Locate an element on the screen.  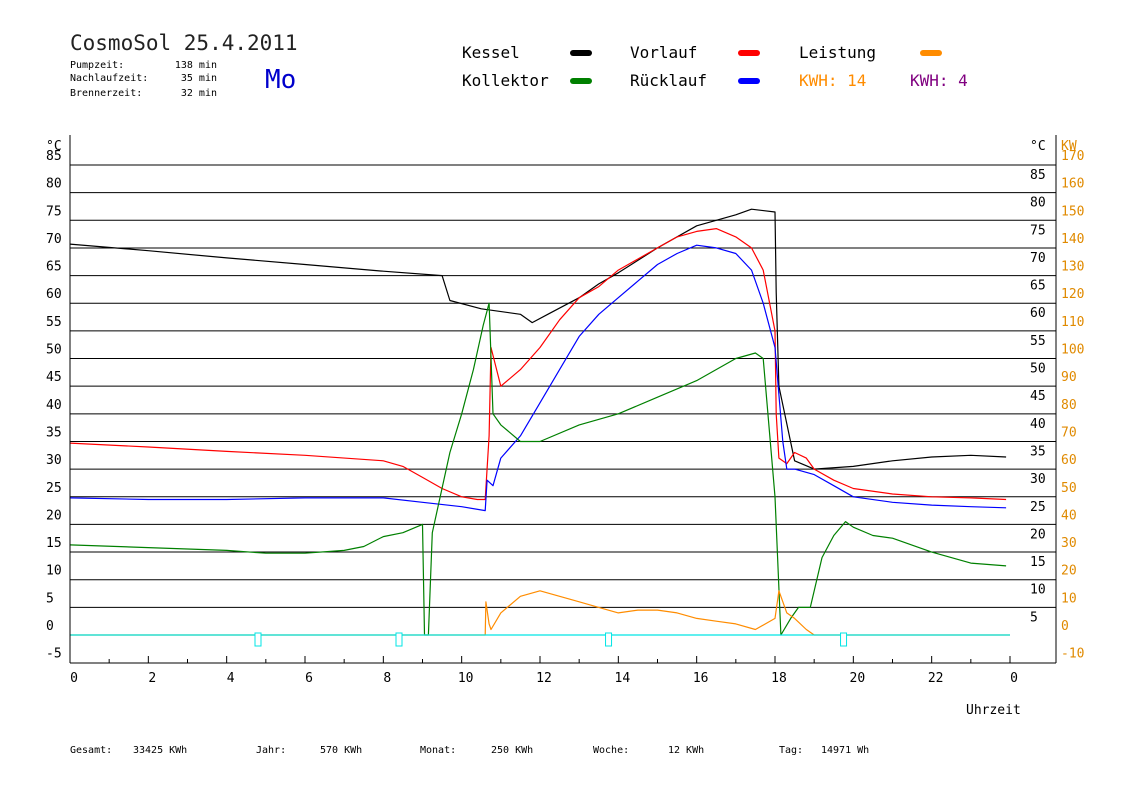
y-tick-left-75: 75 is located at coordinates (54, 211).